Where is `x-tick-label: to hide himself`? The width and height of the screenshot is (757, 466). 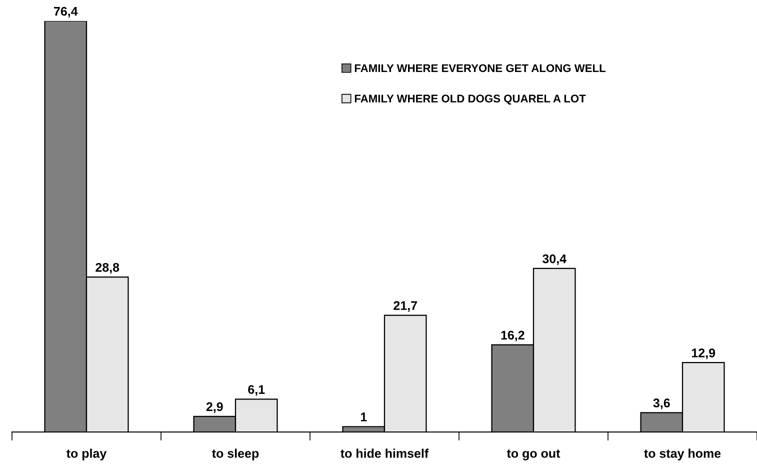
x-tick-label: to hide himself is located at coordinates (384, 453).